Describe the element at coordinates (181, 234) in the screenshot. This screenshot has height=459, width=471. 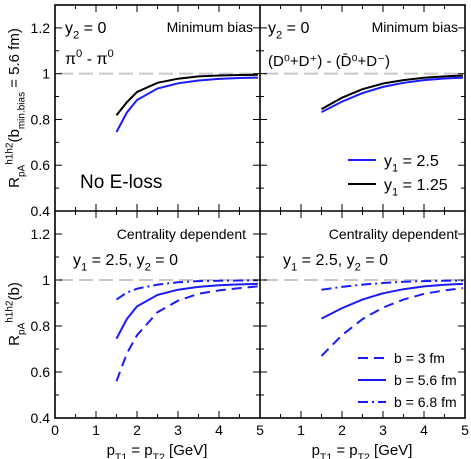
I see `panel-title-bottom-left: Centrality dependent` at that location.